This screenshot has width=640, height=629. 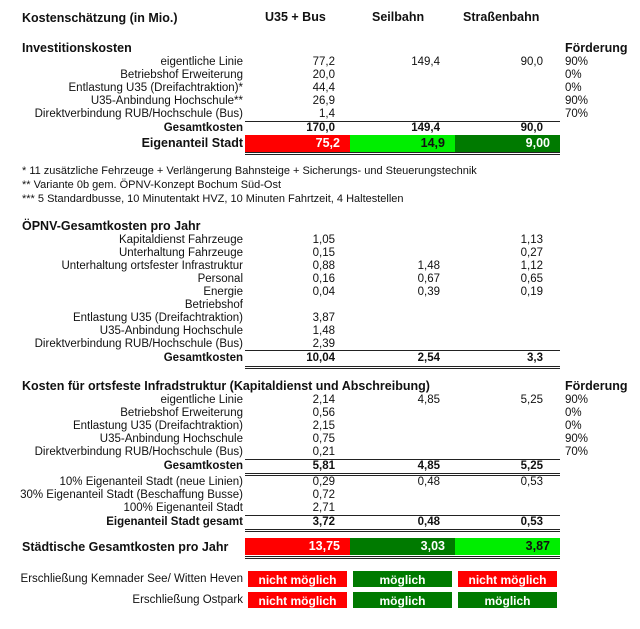 I want to click on value-seilbahn: 1,48, so click(x=428, y=266).